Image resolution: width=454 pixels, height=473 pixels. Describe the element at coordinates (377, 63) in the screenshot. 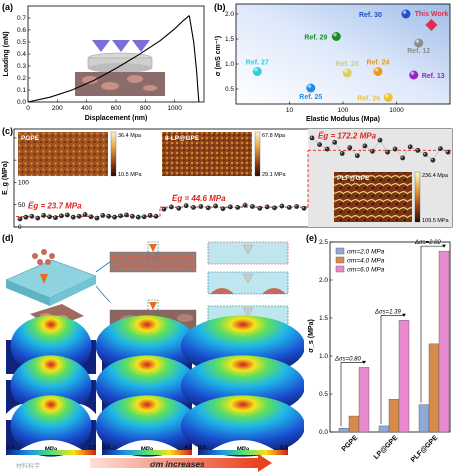

I see `point-label: Ref. 24` at that location.